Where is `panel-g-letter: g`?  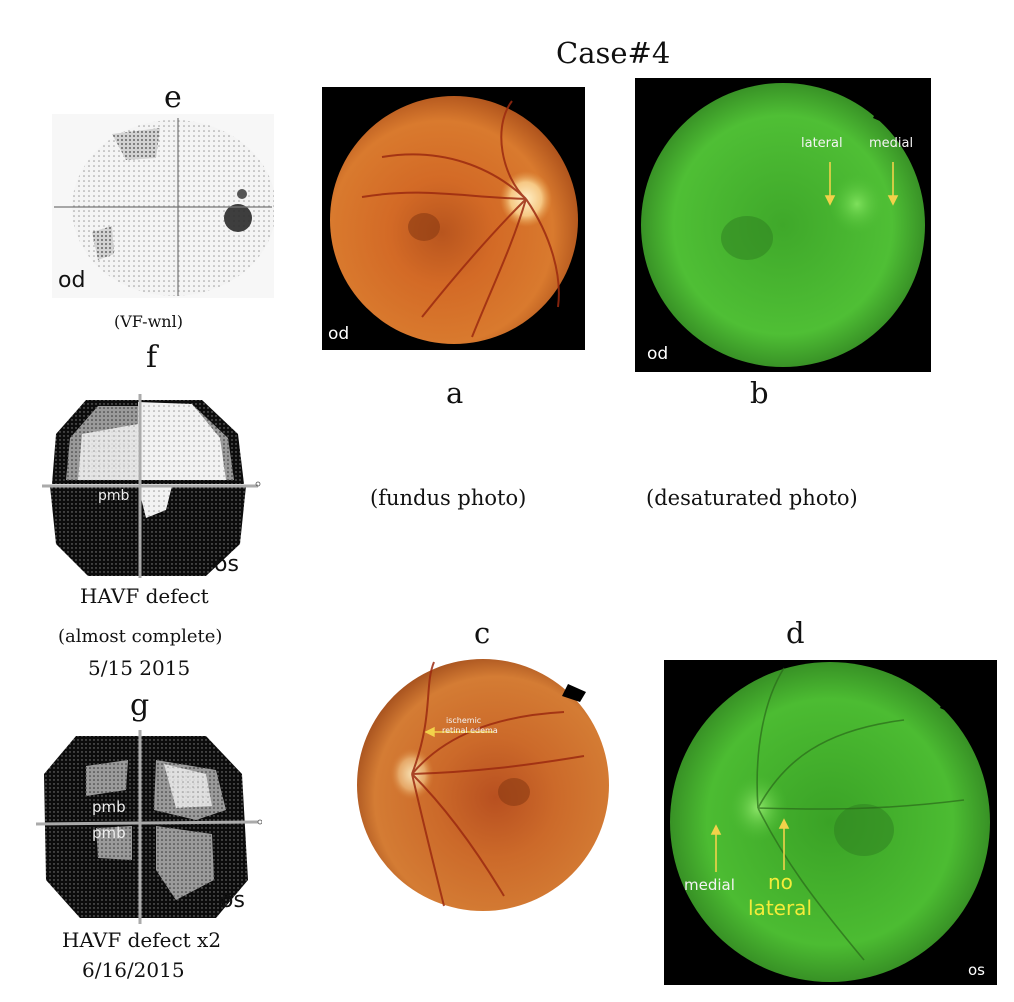
panel-g-letter: g is located at coordinates (140, 705).